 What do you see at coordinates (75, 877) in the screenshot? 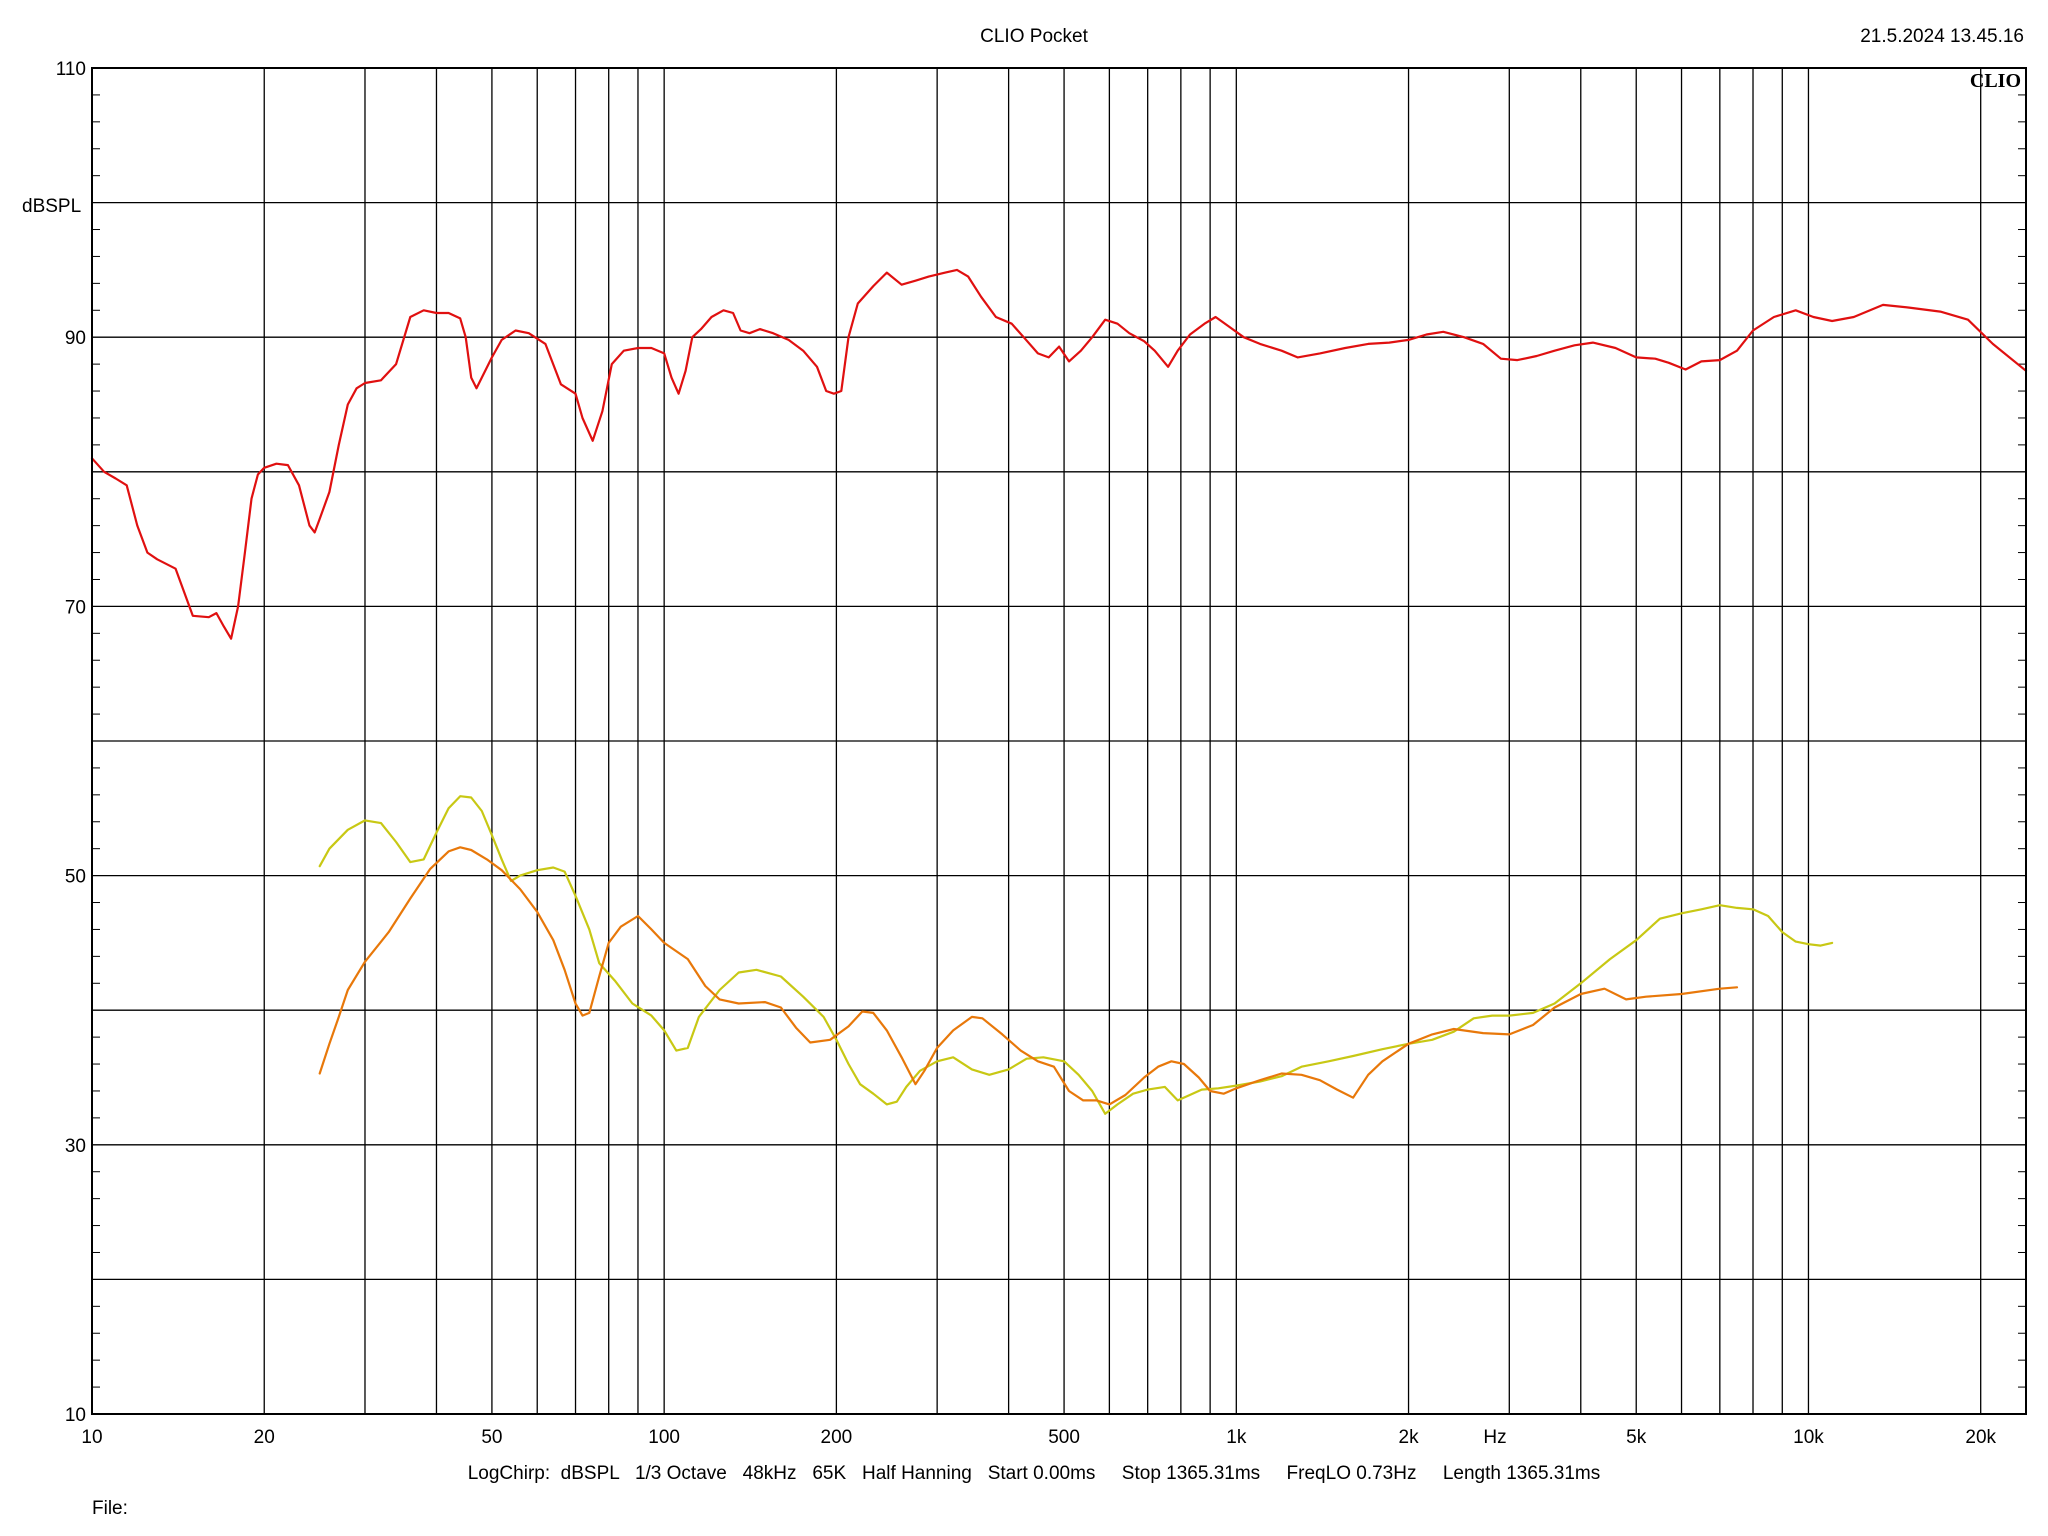
I see `y-tick-label: 50` at bounding box center [75, 877].